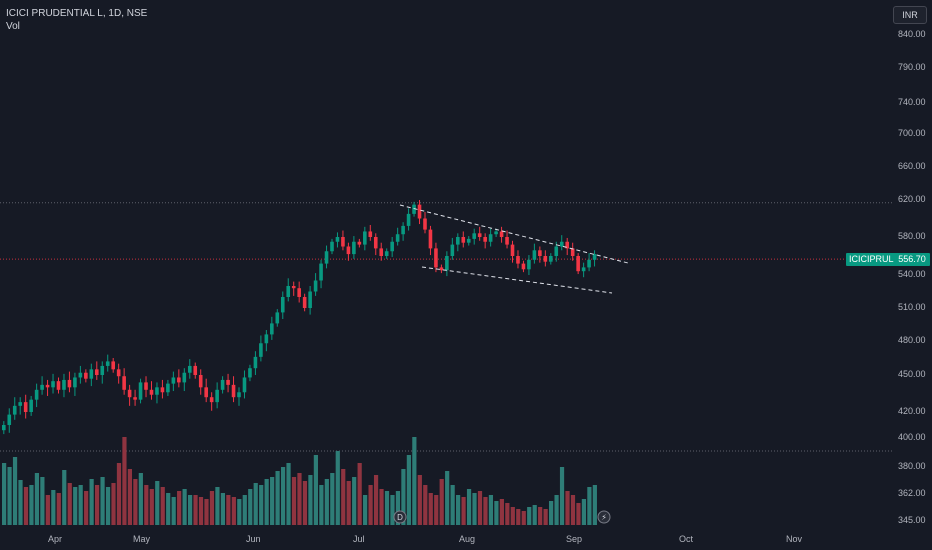 This screenshot has height=550, width=932. I want to click on last-price-tag: 556.70, so click(912, 259).